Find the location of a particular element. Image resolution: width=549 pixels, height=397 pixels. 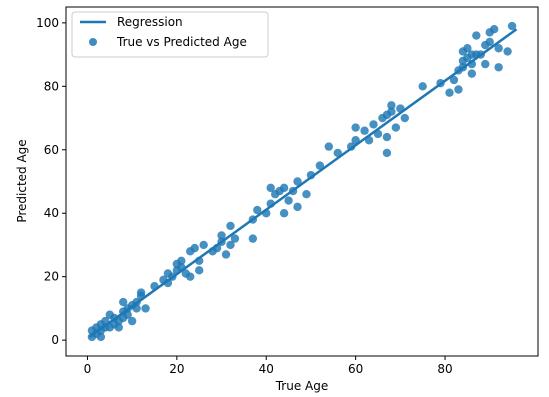

legend-scatter-swatch is located at coordinates (93, 42).